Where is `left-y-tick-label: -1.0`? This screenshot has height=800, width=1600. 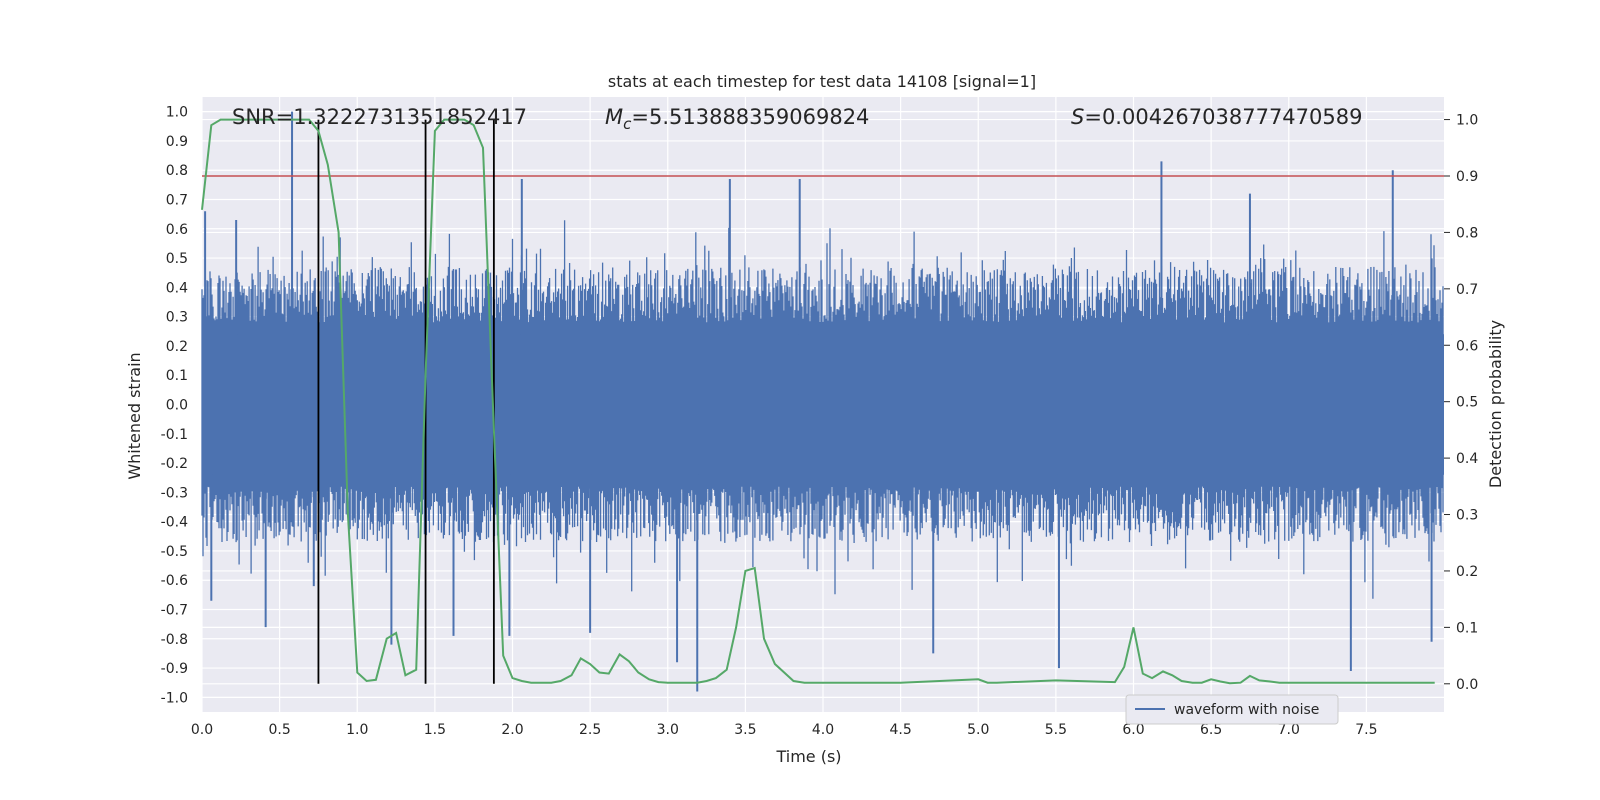
left-y-tick-label: -1.0 is located at coordinates (174, 698).